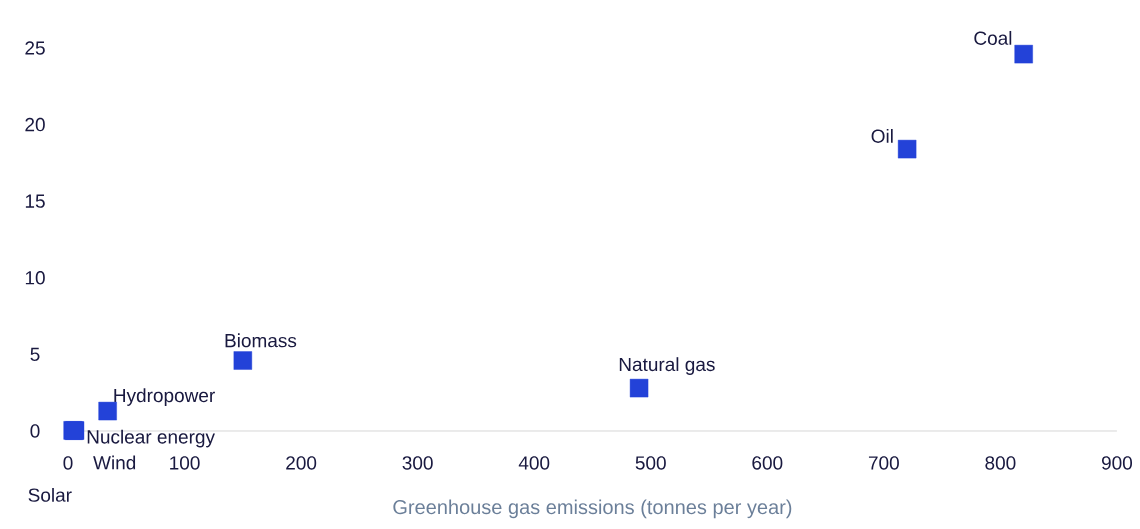 The width and height of the screenshot is (1140, 529). Describe the element at coordinates (164, 397) in the screenshot. I see `series-label: Hydropower` at that location.